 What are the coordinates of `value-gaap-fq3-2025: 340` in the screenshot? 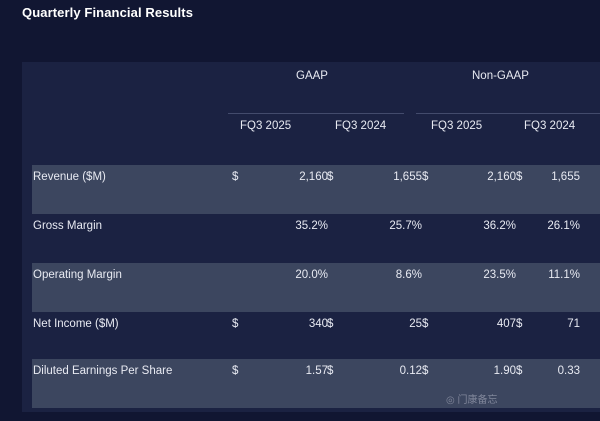 It's located at (318, 324).